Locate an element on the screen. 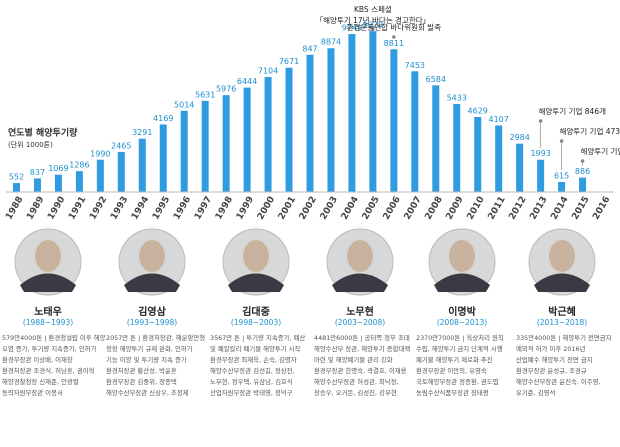 The image size is (620, 447). president-text: 장승우, 오거돈, 김성진, 강무현 is located at coordinates (355, 392).